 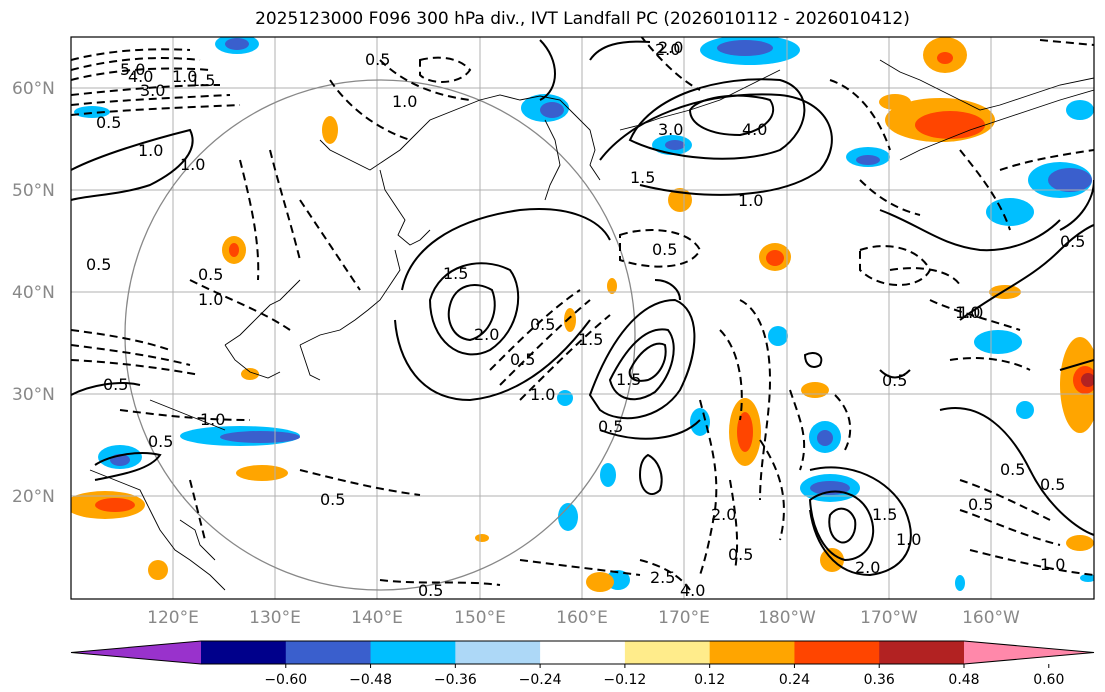 I want to click on colorbar-tick-label: 0.24, so click(x=794, y=680).